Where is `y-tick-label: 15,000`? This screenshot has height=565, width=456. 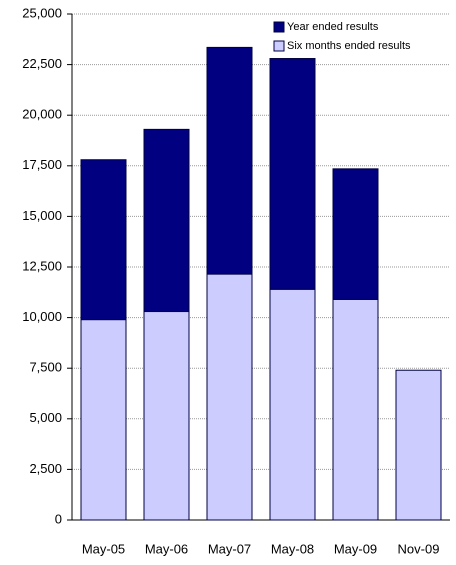
y-tick-label: 15,000 is located at coordinates (42, 215).